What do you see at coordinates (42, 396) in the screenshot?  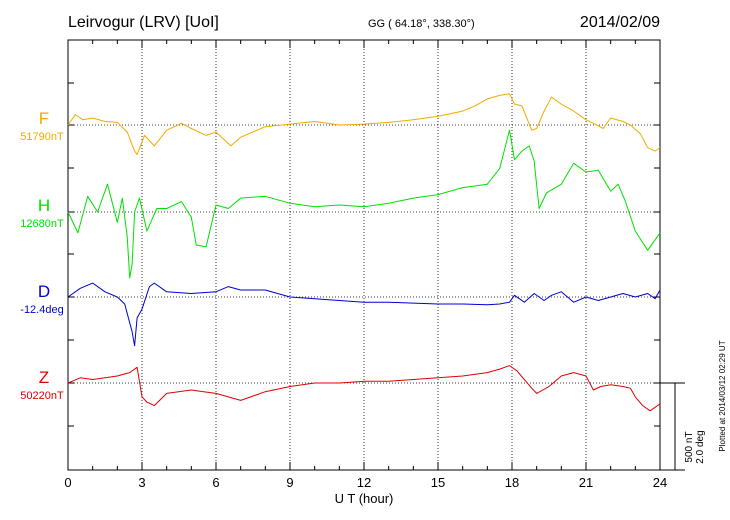 I see `component-baseline-z: 50220nT` at bounding box center [42, 396].